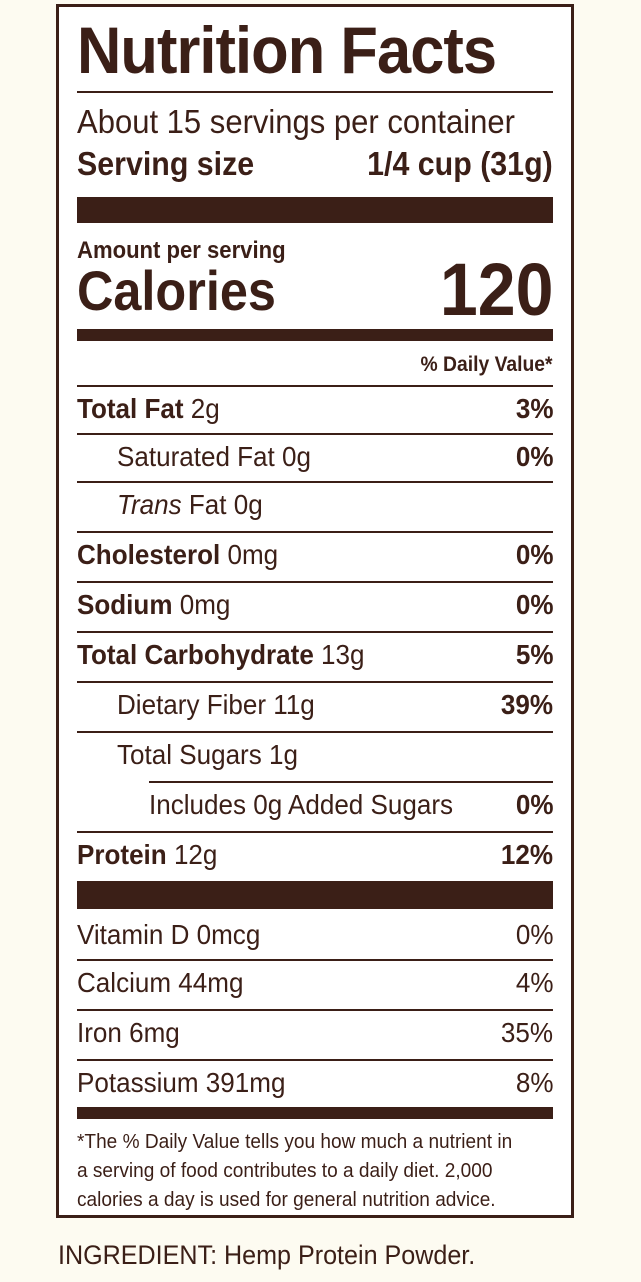 The height and width of the screenshot is (1282, 641). I want to click on nutrient-name: Sodium, so click(125, 604).